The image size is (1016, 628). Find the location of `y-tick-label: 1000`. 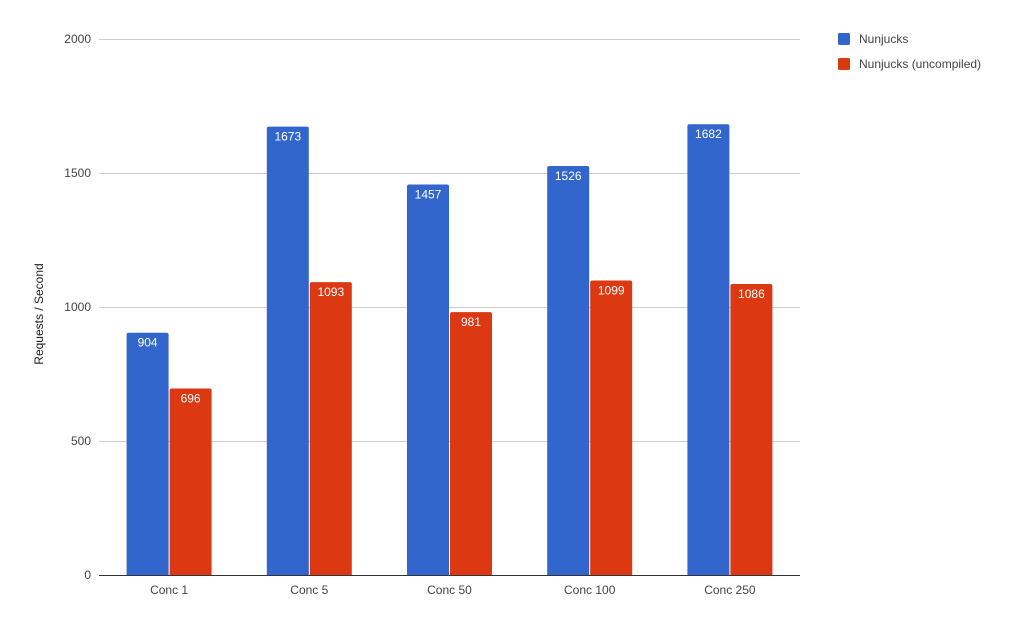

y-tick-label: 1000 is located at coordinates (77, 307).